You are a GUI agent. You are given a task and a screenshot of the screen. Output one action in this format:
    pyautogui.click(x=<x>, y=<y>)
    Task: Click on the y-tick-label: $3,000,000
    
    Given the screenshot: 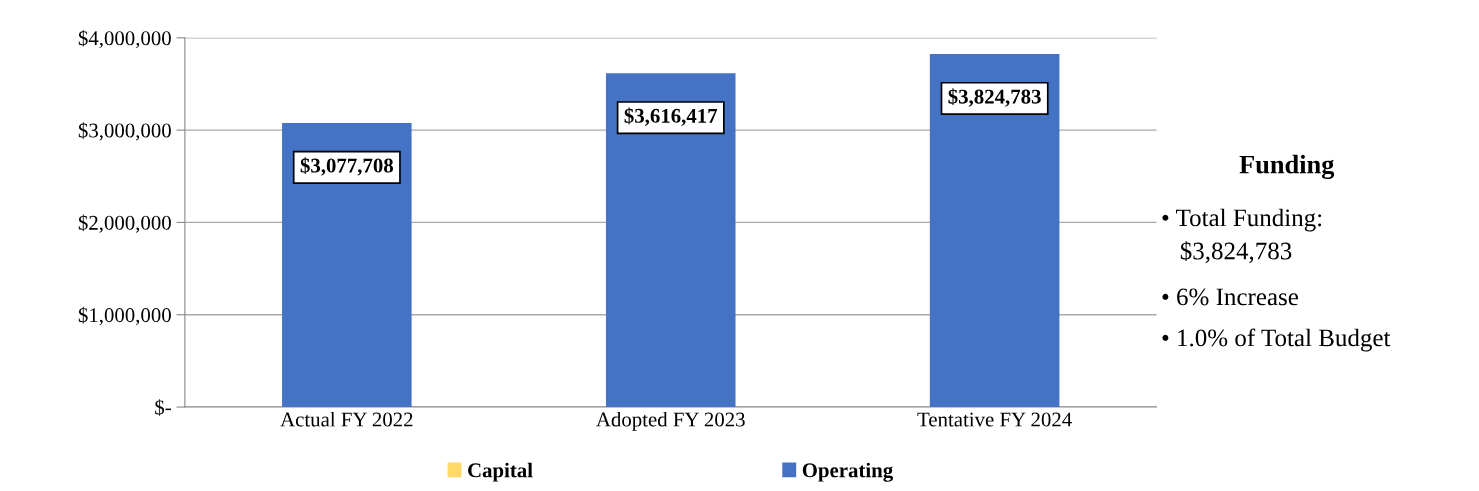 What is the action you would take?
    pyautogui.click(x=124, y=131)
    